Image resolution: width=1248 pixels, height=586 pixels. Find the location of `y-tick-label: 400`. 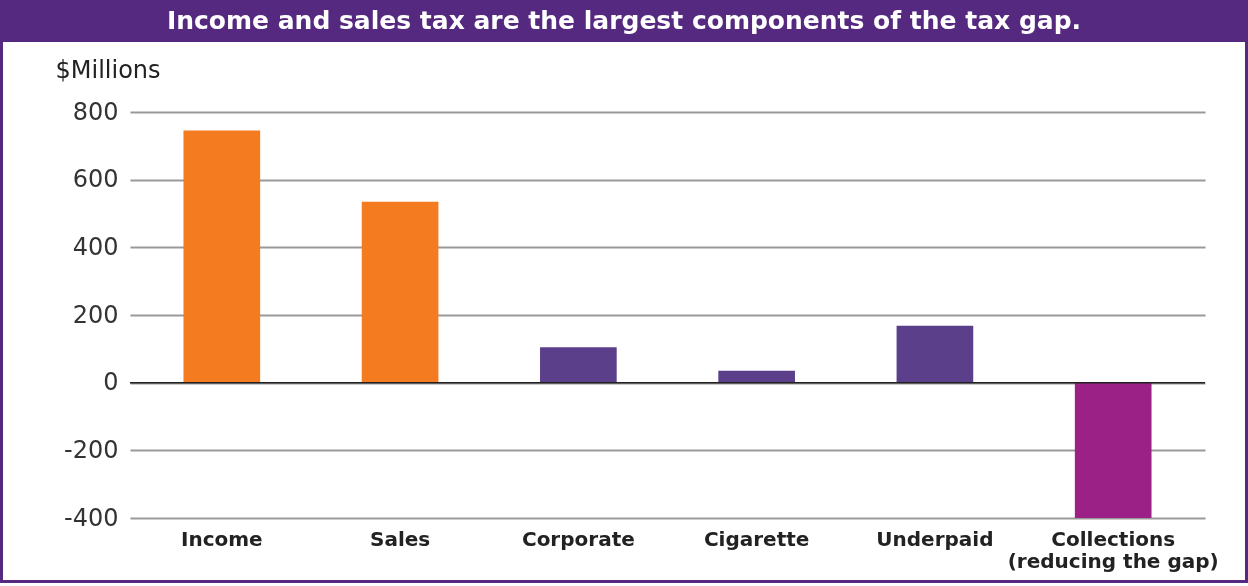

y-tick-label: 400 is located at coordinates (95, 246).